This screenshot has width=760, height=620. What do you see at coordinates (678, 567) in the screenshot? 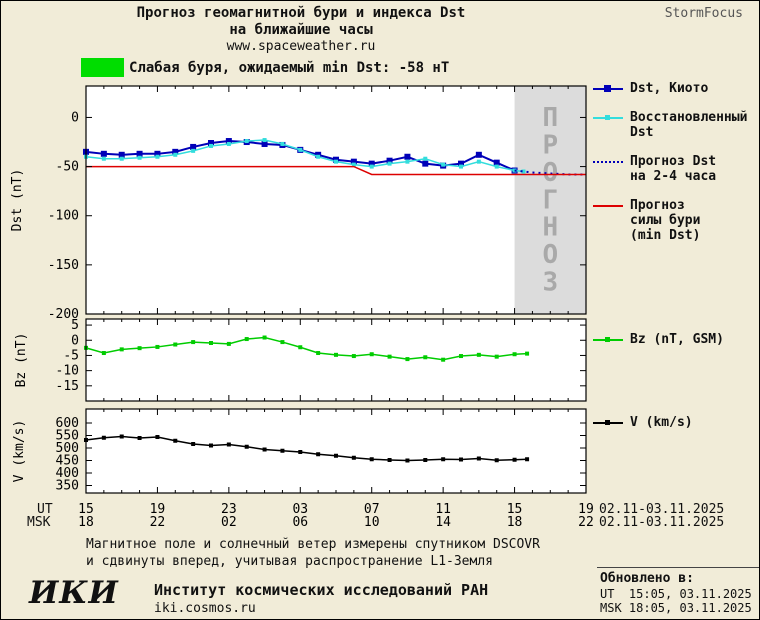
I see `updated-divider` at bounding box center [678, 567].